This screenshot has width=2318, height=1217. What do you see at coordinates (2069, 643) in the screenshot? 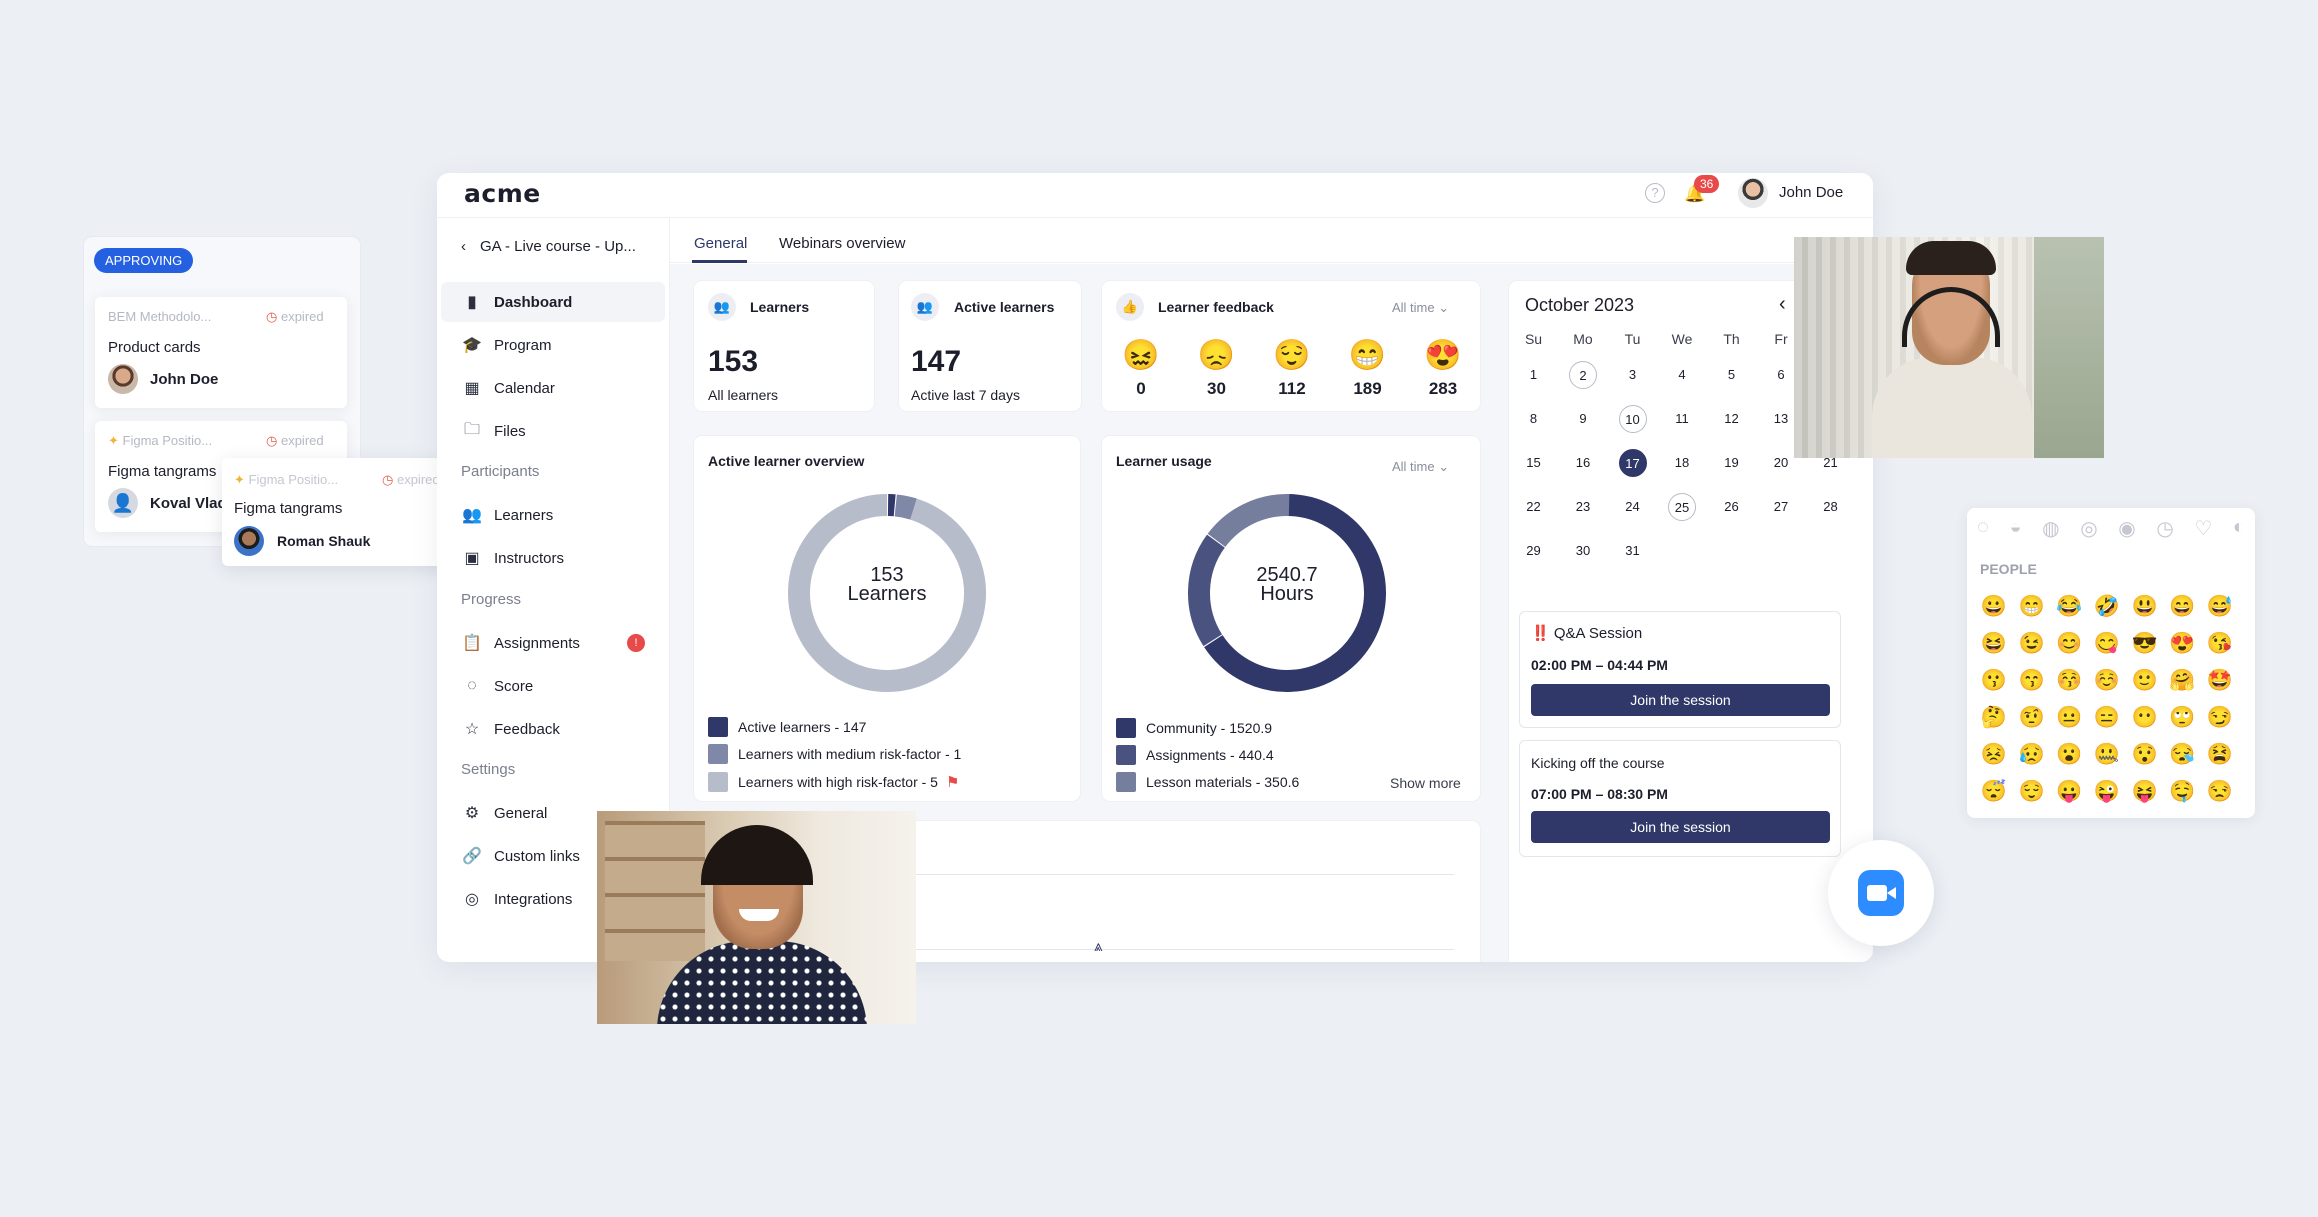
I see `emoji-option: 😊` at bounding box center [2069, 643].